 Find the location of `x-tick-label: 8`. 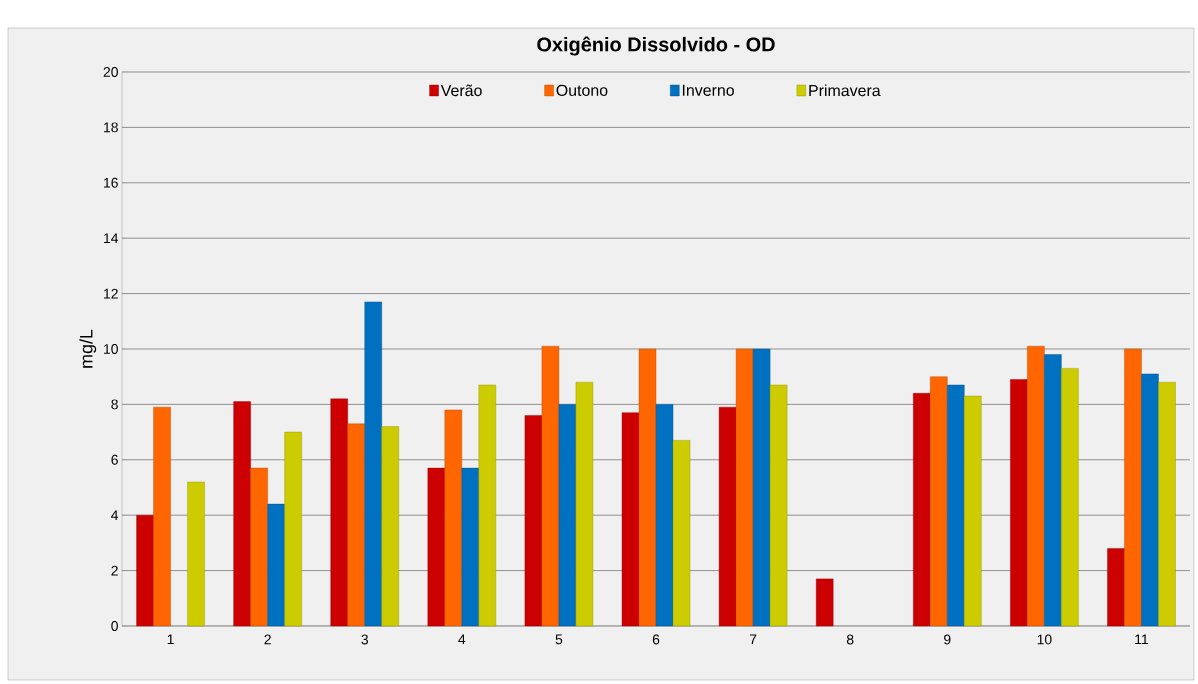

x-tick-label: 8 is located at coordinates (850, 639).